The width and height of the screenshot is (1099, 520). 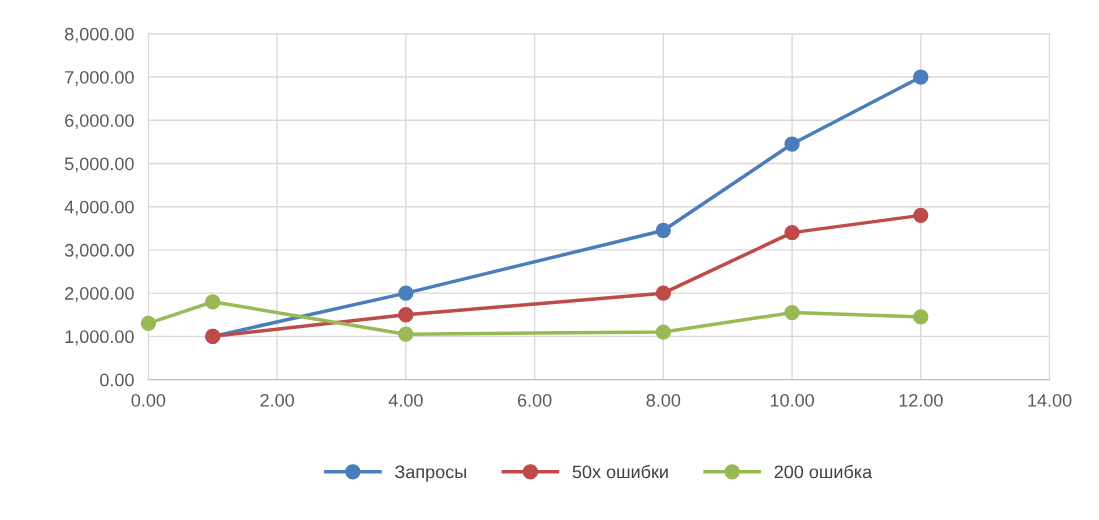 What do you see at coordinates (99, 251) in the screenshot?
I see `y-tick-label: 3,000.00` at bounding box center [99, 251].